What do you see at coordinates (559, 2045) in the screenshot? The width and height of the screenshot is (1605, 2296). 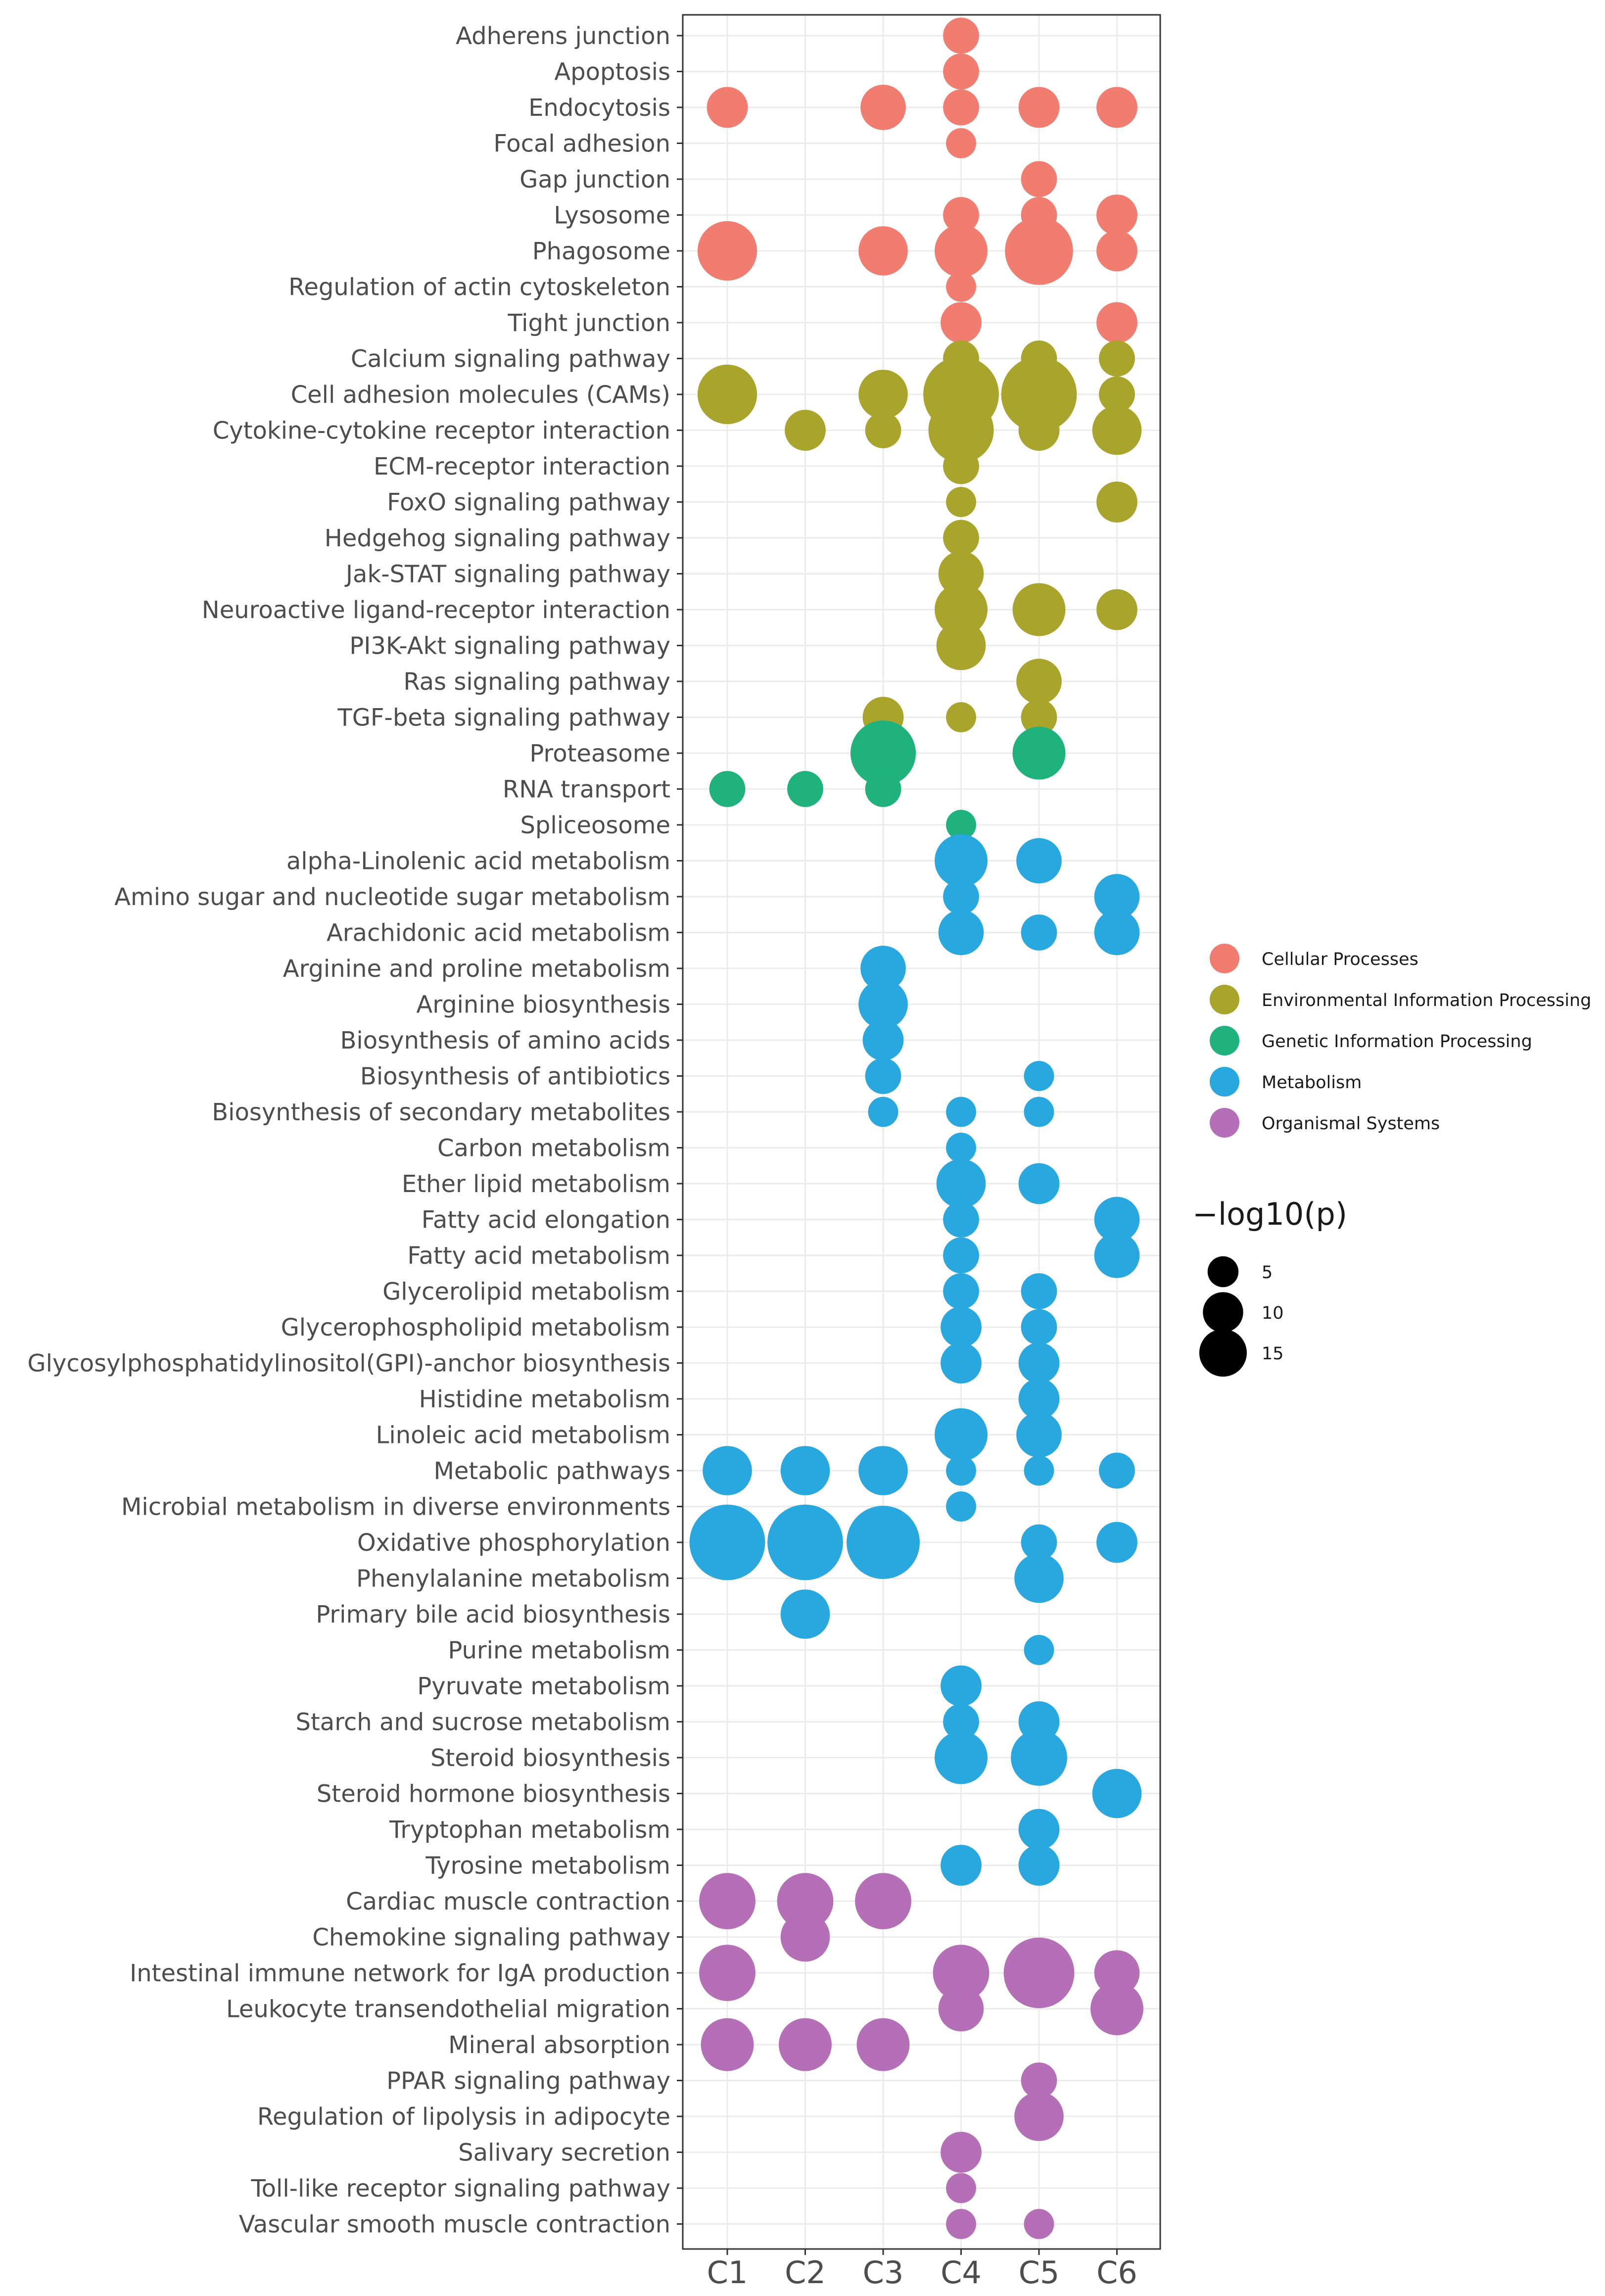 I see `y-tick-label: Mineral absorption` at bounding box center [559, 2045].